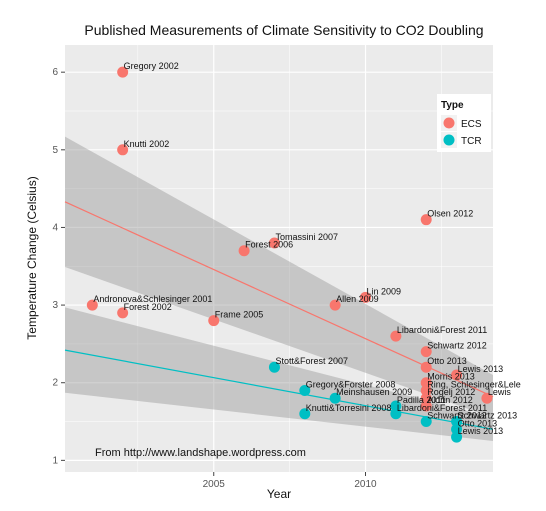 This screenshot has width=546, height=511. What do you see at coordinates (351, 384) in the screenshot?
I see `point-label: Gregory&Forster 2008` at bounding box center [351, 384].